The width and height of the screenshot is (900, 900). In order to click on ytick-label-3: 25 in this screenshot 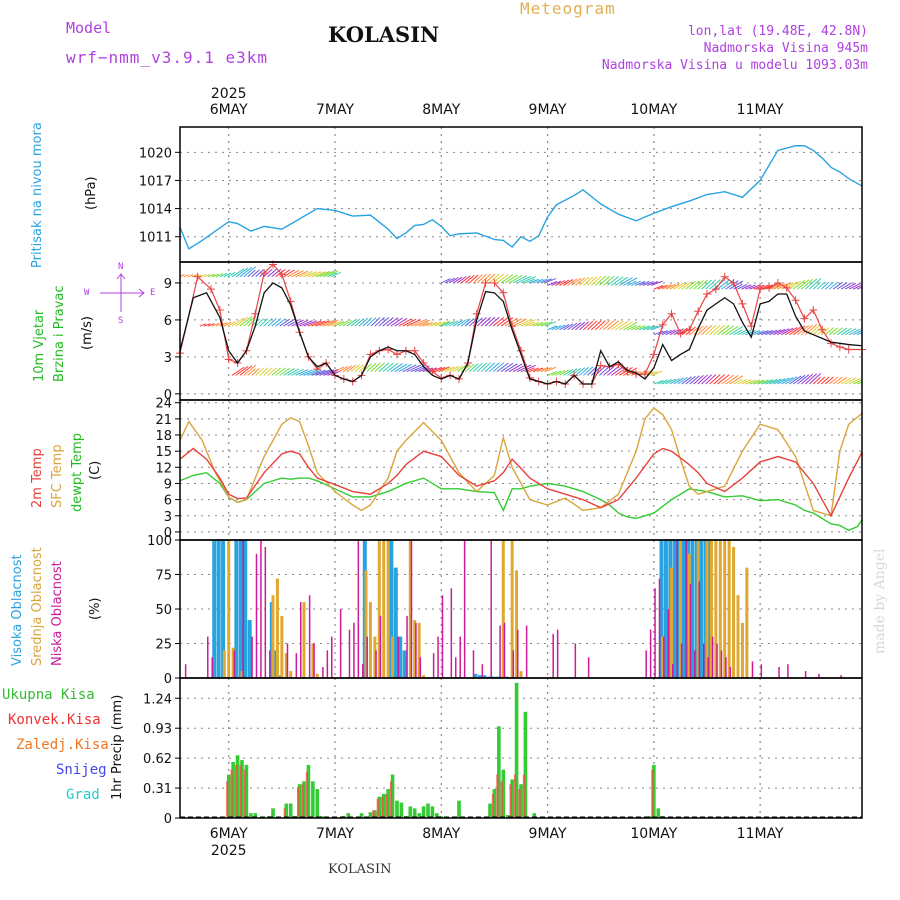, I will do `click(163, 645)`.